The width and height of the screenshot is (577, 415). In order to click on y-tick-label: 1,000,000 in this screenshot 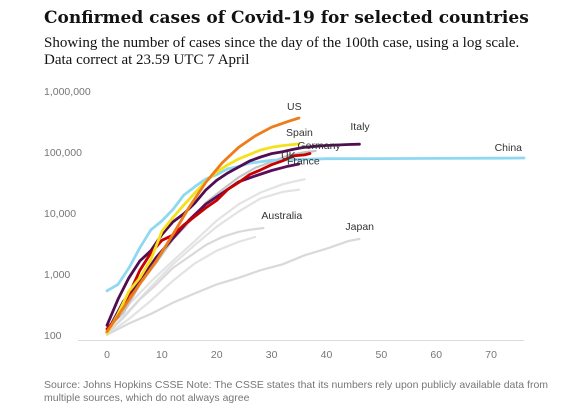, I will do `click(67, 92)`.